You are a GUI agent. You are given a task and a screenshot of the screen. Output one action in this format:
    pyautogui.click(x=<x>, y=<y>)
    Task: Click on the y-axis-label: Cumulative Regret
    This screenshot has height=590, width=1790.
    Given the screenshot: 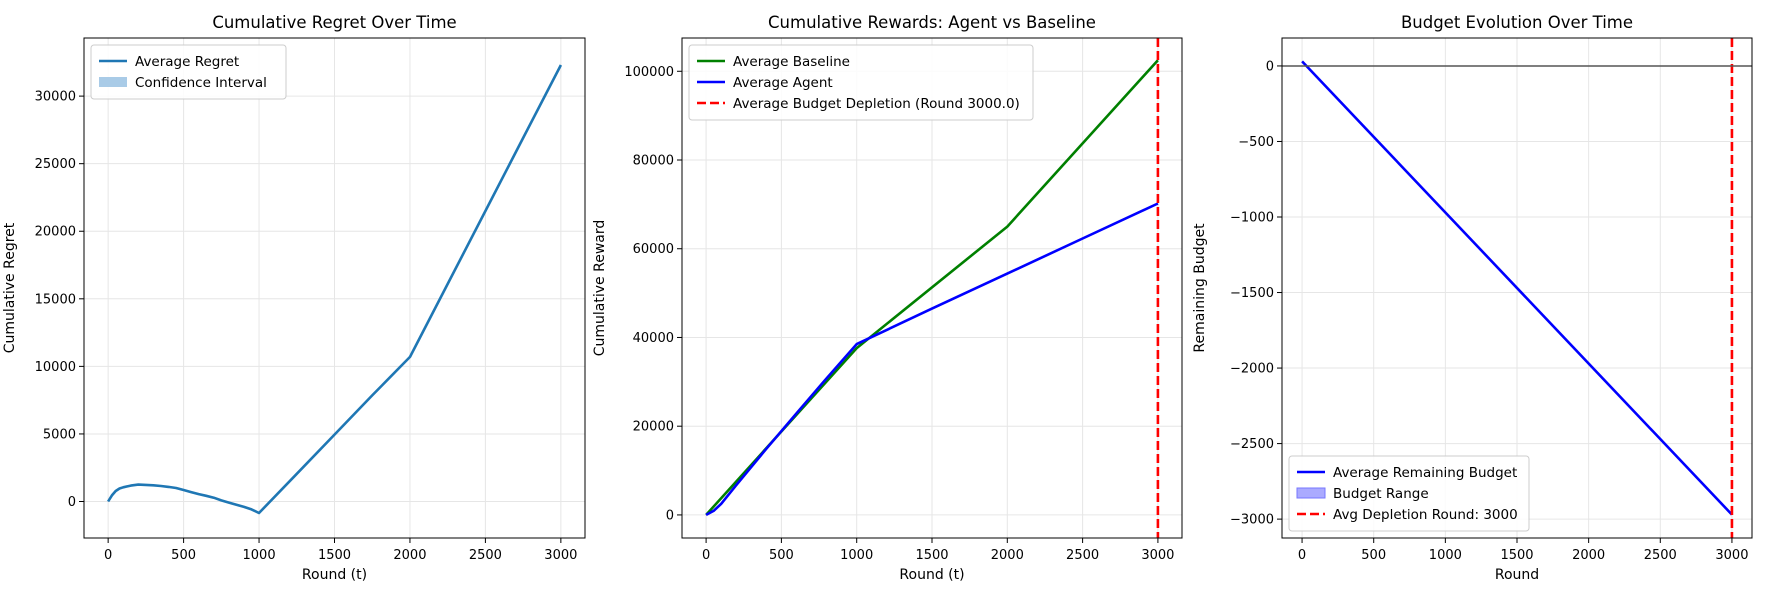 What is the action you would take?
    pyautogui.click(x=10, y=287)
    